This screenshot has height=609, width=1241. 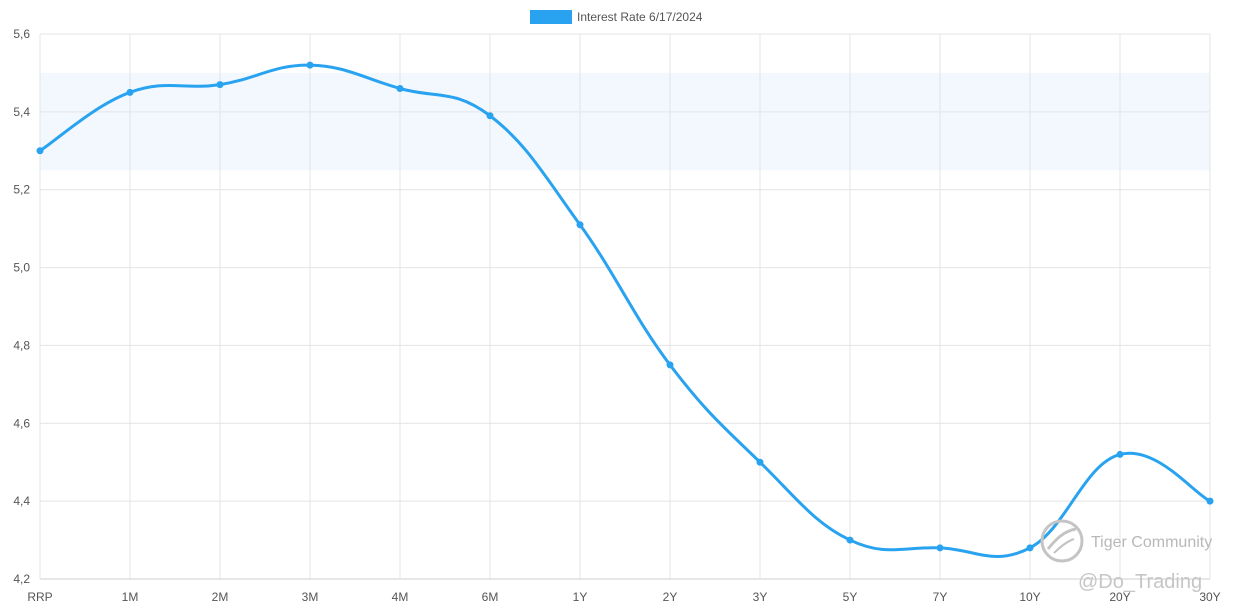 I want to click on y-tick-label: 5,2, so click(x=21, y=190).